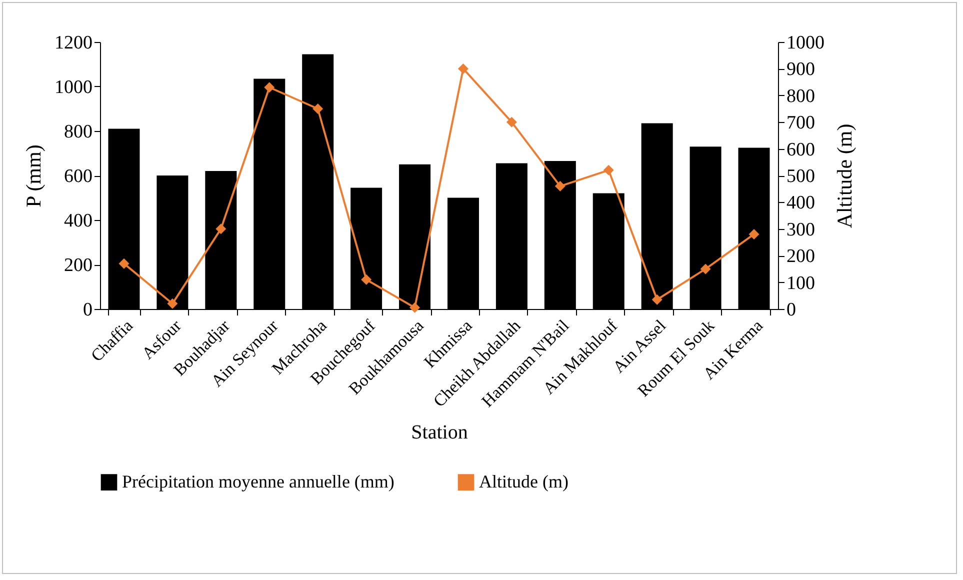 Image resolution: width=963 pixels, height=580 pixels. Describe the element at coordinates (800, 96) in the screenshot. I see `y2-tick-label: 800` at that location.